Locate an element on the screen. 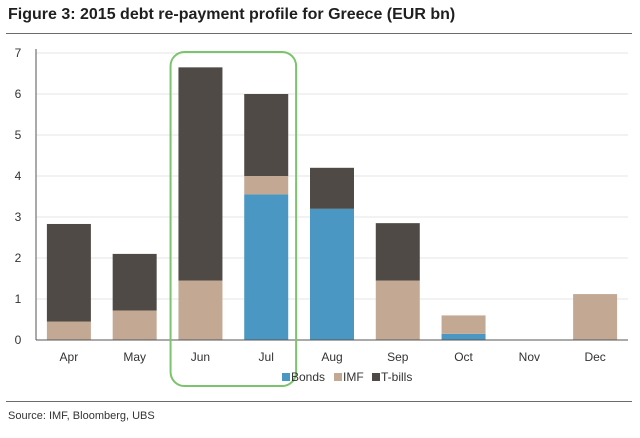  bar-segment-imf-dec is located at coordinates (595, 317).